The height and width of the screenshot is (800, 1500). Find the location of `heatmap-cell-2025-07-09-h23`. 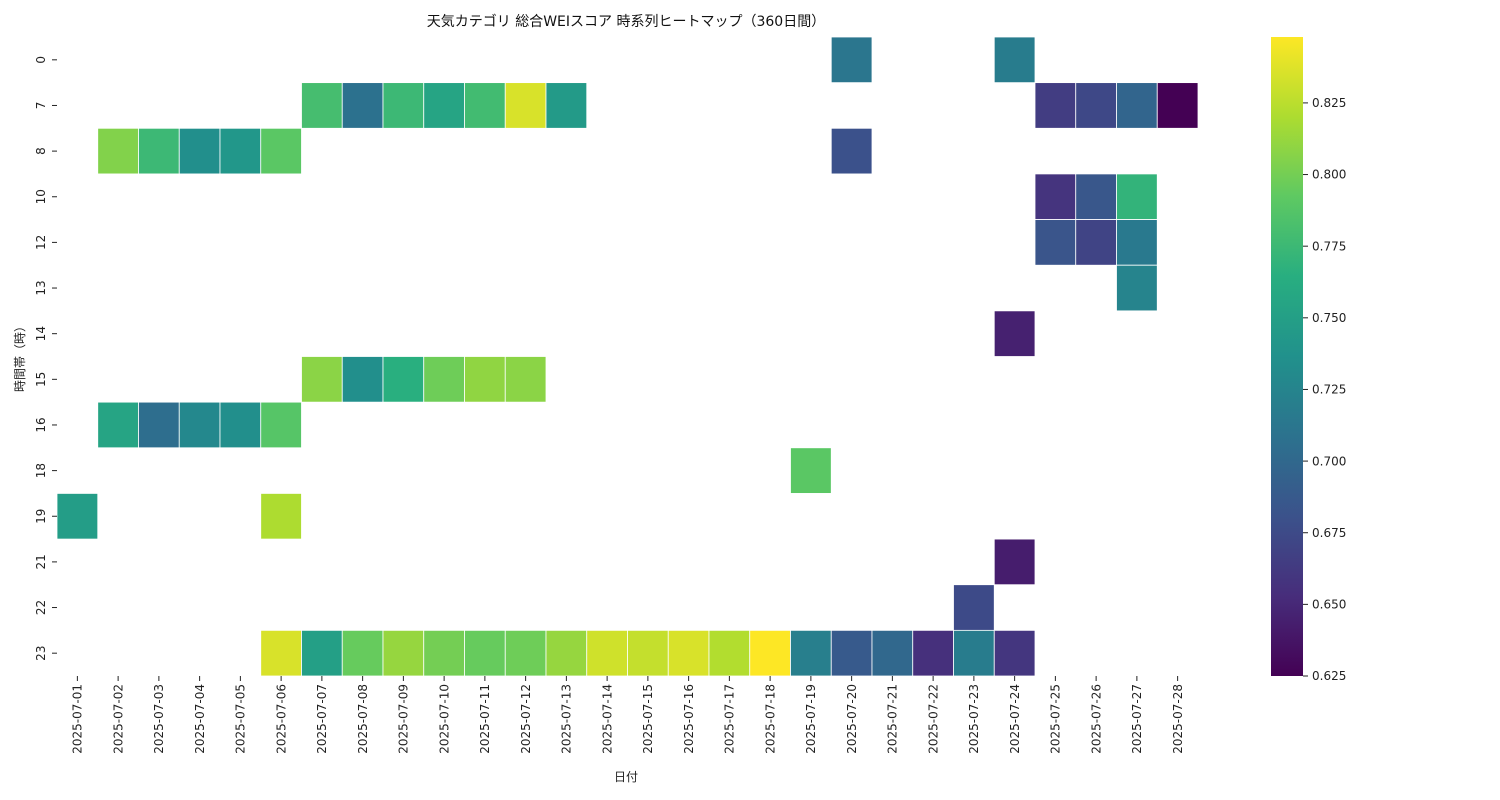

heatmap-cell-2025-07-09-h23 is located at coordinates (403, 653).